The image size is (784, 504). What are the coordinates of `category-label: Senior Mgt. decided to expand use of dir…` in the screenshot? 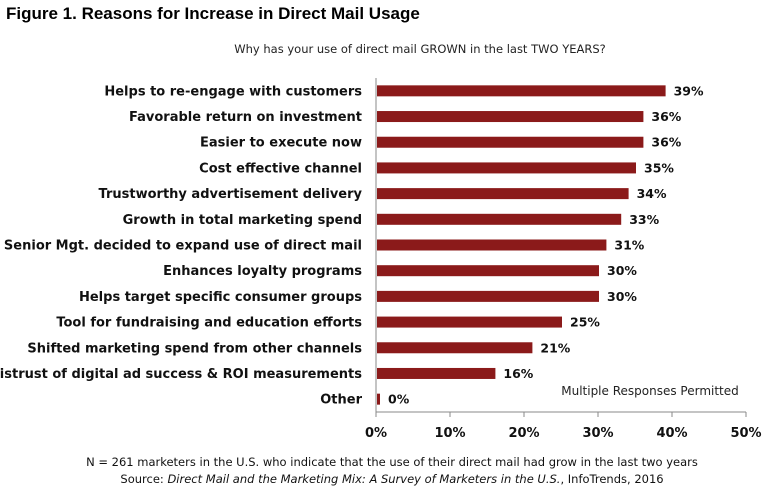 It's located at (183, 246).